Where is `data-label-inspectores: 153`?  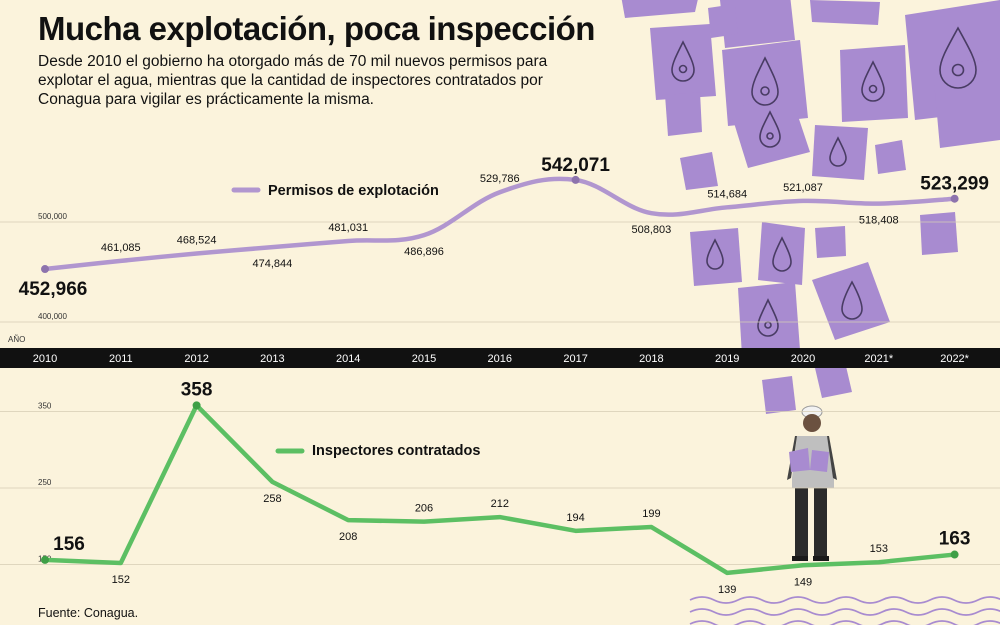
data-label-inspectores: 153 is located at coordinates (879, 549).